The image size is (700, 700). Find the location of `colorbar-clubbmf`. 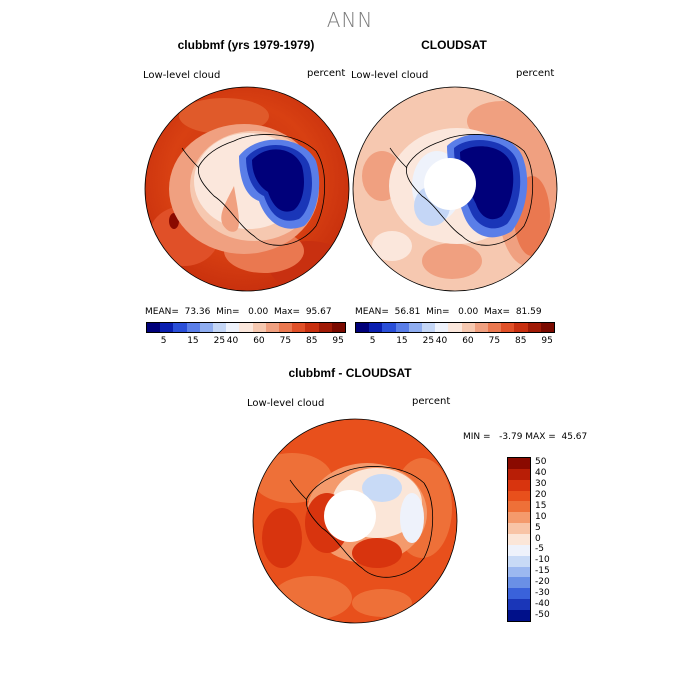

colorbar-clubbmf is located at coordinates (246, 327).